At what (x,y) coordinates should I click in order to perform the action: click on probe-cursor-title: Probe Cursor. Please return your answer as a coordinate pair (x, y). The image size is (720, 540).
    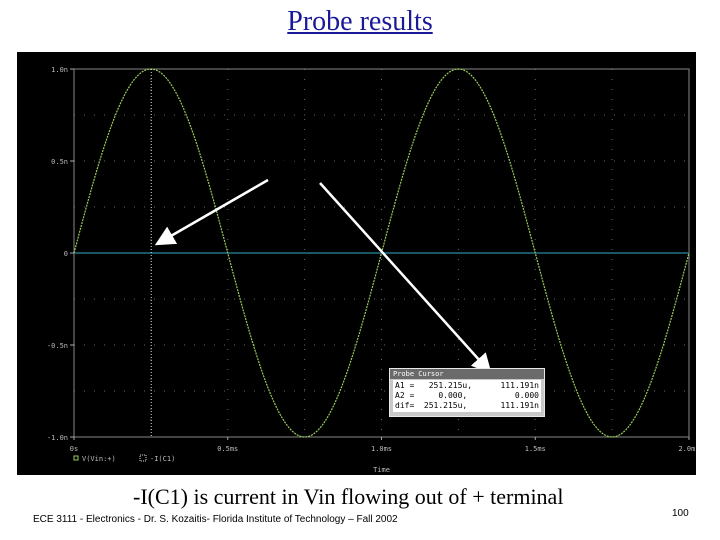
    Looking at the image, I should click on (467, 374).